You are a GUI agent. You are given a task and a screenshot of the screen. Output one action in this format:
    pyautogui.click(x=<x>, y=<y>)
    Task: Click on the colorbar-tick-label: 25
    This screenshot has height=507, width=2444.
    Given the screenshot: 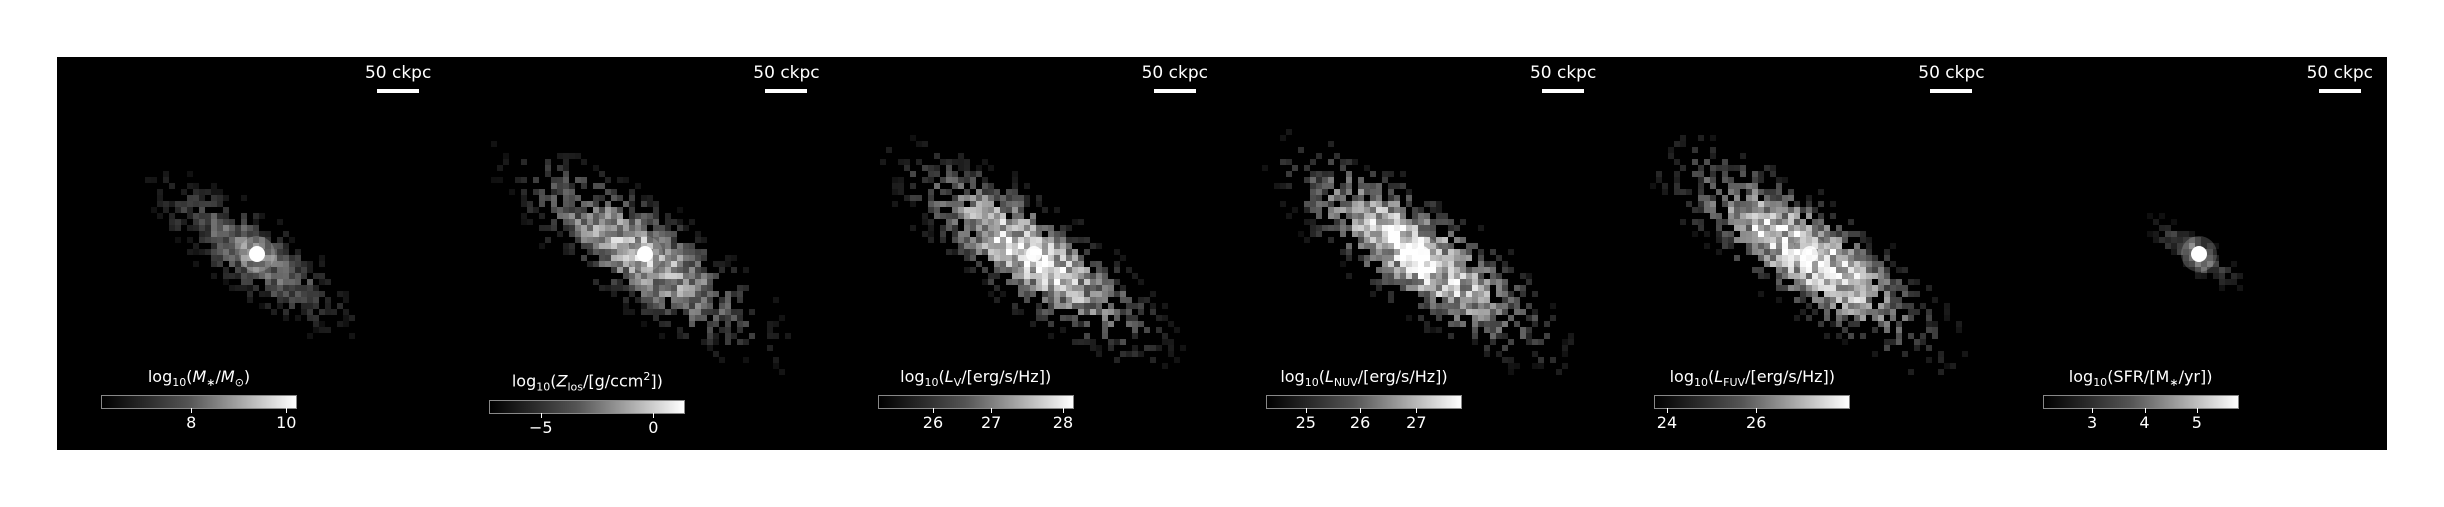 What is the action you would take?
    pyautogui.click(x=1305, y=423)
    